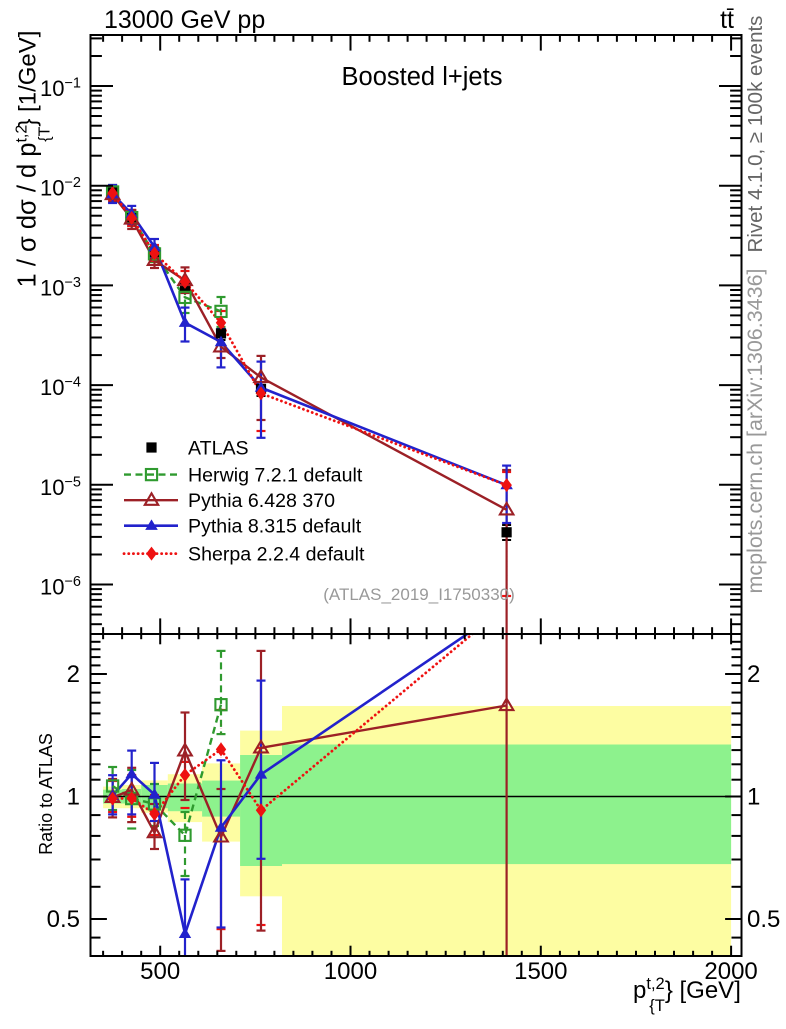  I want to click on svg-text: 10⁻⁶, so click(60, 587).